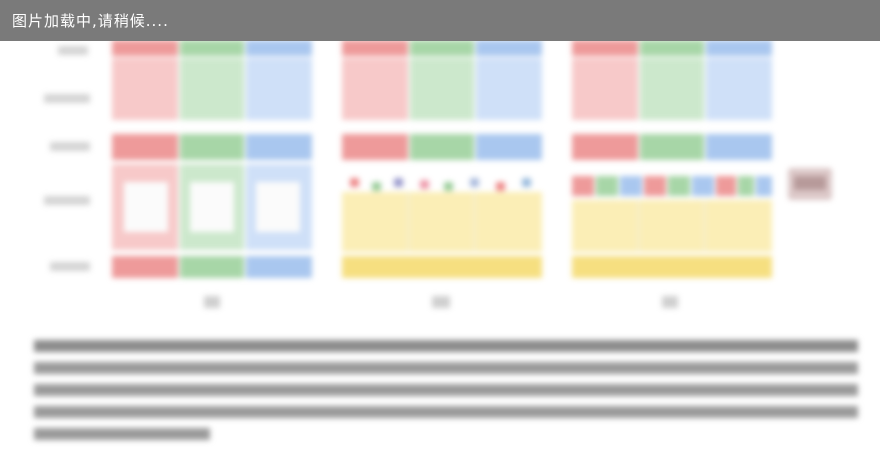 The height and width of the screenshot is (450, 880). What do you see at coordinates (810, 184) in the screenshot?
I see `side-thumbnail` at bounding box center [810, 184].